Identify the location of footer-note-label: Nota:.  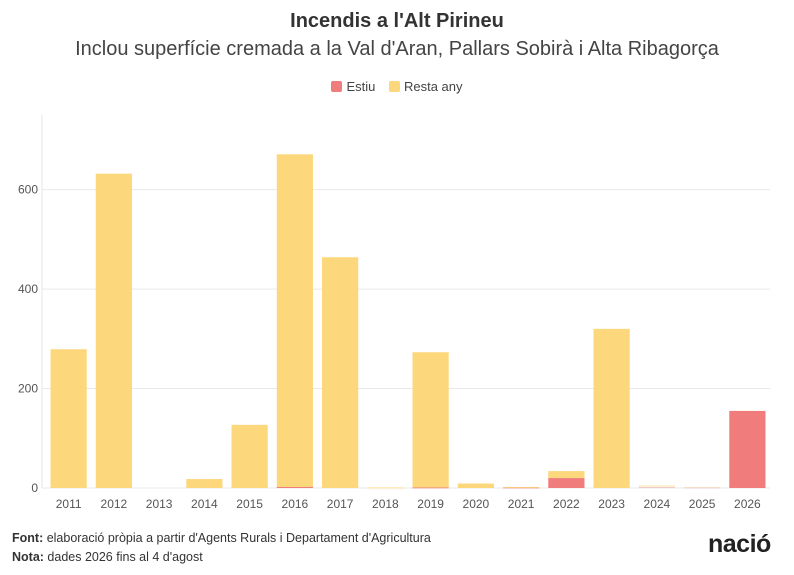
(28, 557).